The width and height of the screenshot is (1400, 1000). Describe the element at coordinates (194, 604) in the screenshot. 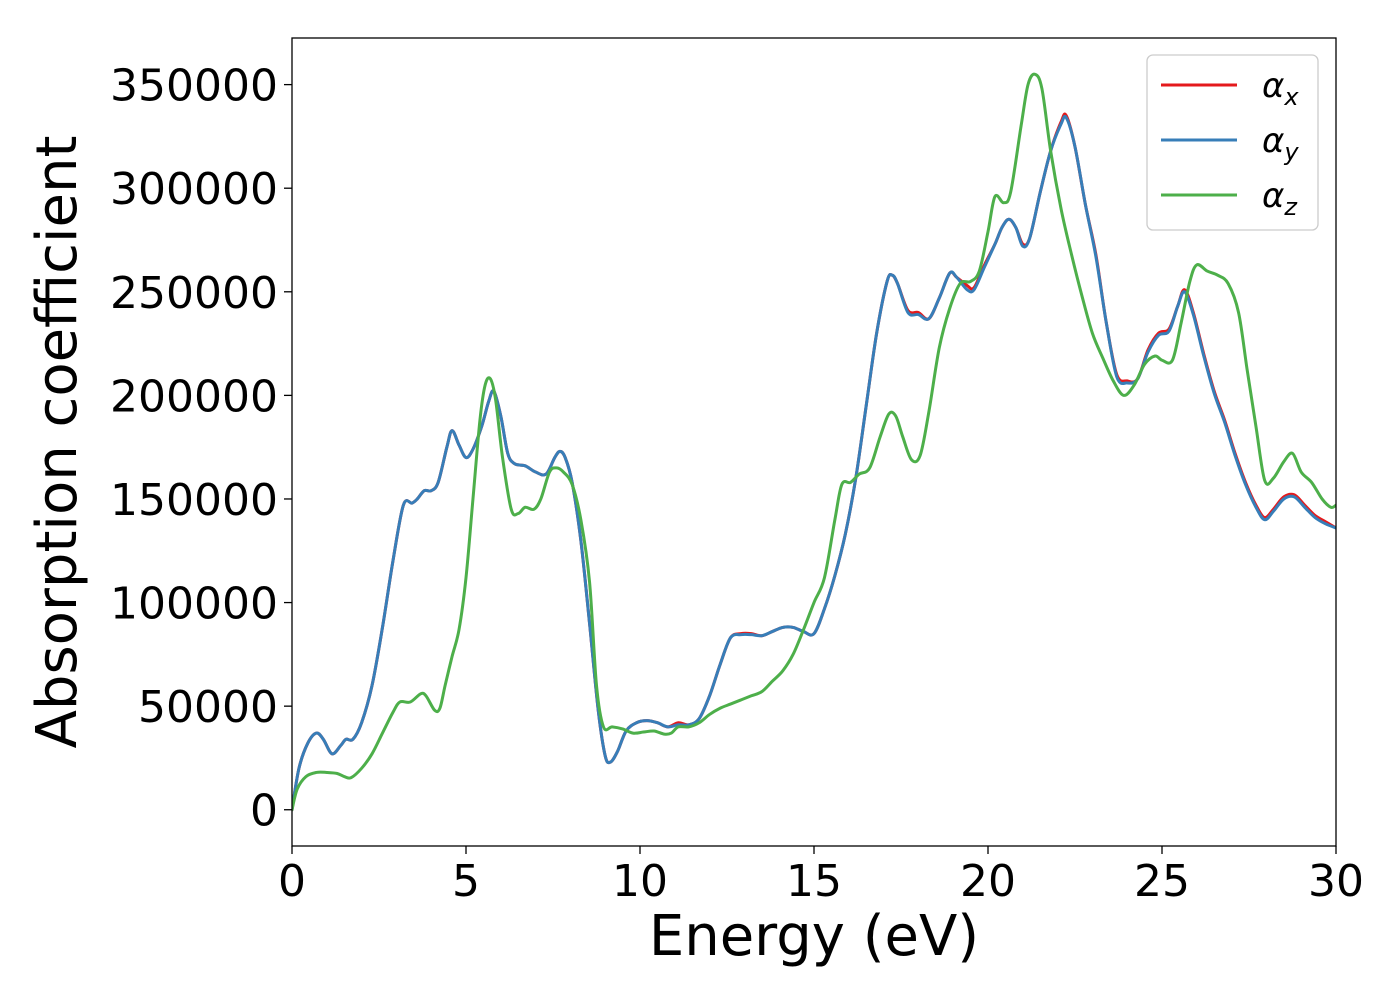

I see `y-tick-label: 100000` at that location.